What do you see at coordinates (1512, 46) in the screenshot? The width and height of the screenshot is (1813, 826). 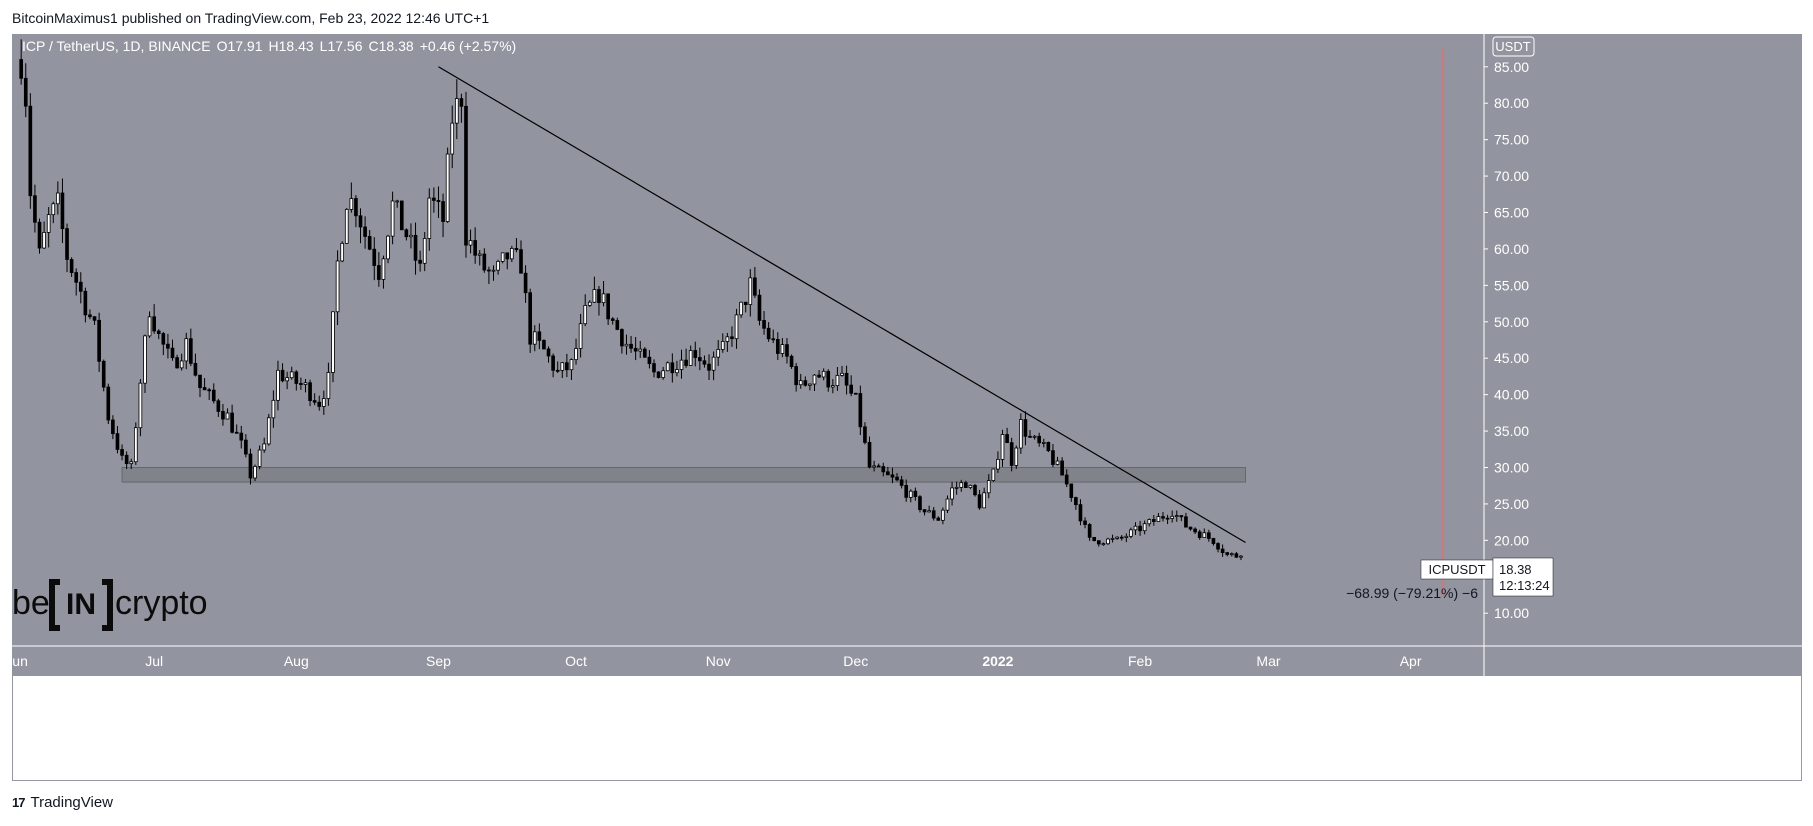 I see `currency-badge: USDT` at bounding box center [1512, 46].